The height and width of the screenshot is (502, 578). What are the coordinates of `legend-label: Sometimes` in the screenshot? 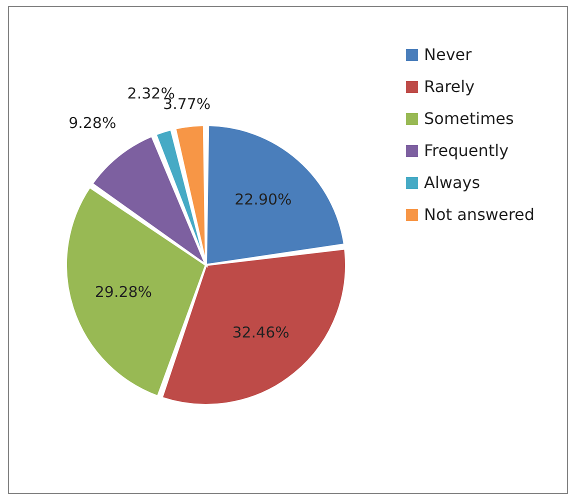 It's located at (469, 118).